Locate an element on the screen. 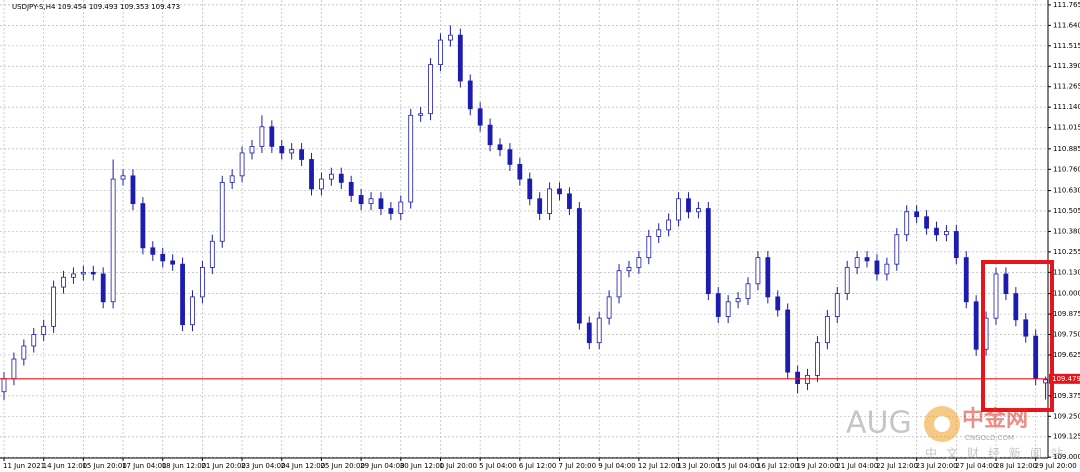  x-tick-label: 11 Jun 2021 is located at coordinates (24, 466).